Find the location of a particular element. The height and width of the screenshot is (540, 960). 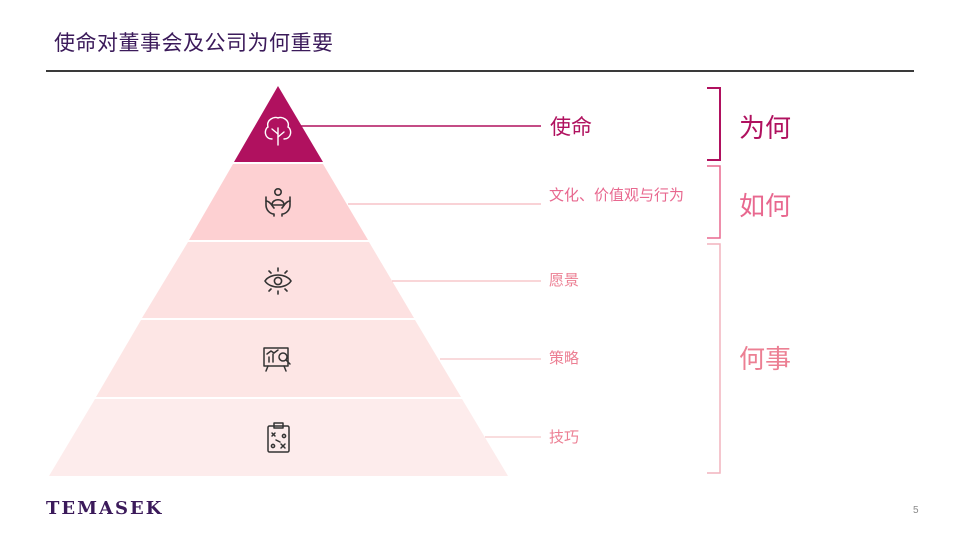

tier-vision is located at coordinates (278, 280).